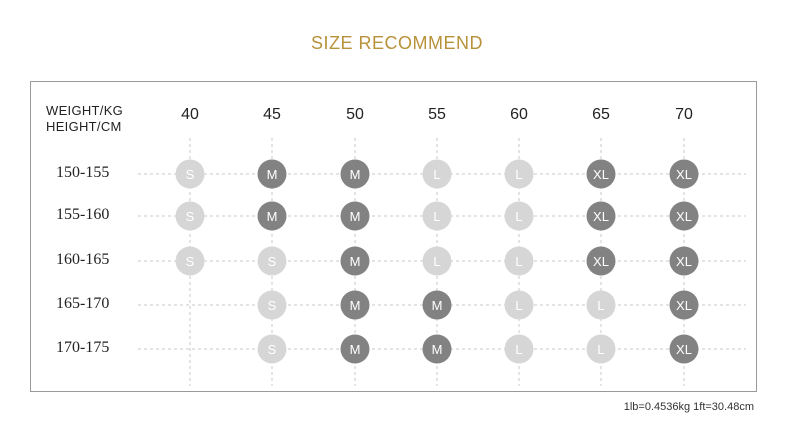 The image size is (790, 439). Describe the element at coordinates (601, 114) in the screenshot. I see `column-label-65: 65` at that location.